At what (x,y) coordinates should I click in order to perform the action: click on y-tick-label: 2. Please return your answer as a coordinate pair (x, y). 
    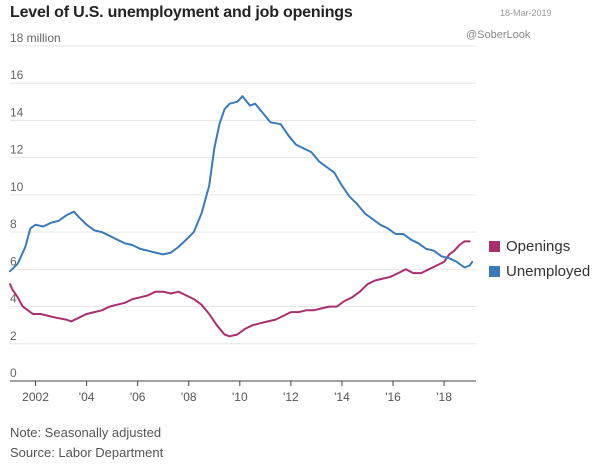
    Looking at the image, I should click on (13, 336).